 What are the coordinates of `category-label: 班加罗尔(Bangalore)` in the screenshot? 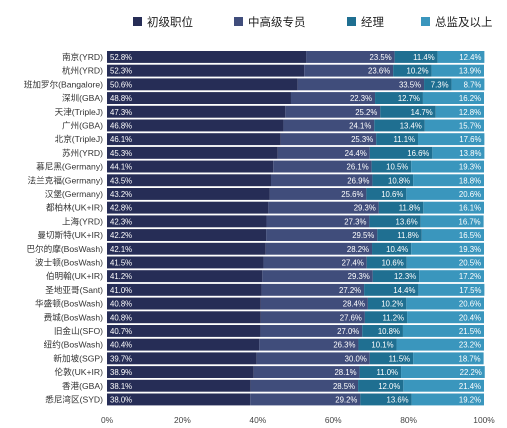 It's located at (63, 83).